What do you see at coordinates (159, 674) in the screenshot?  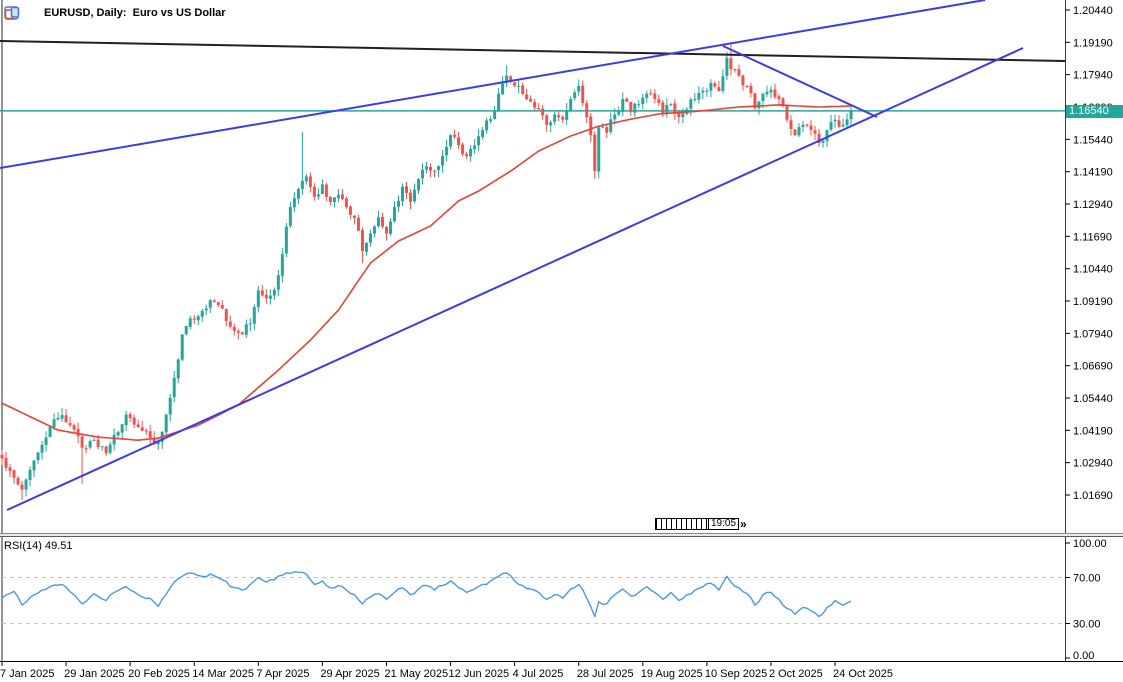 I see `date-tick-label: 20 Feb 2025` at bounding box center [159, 674].